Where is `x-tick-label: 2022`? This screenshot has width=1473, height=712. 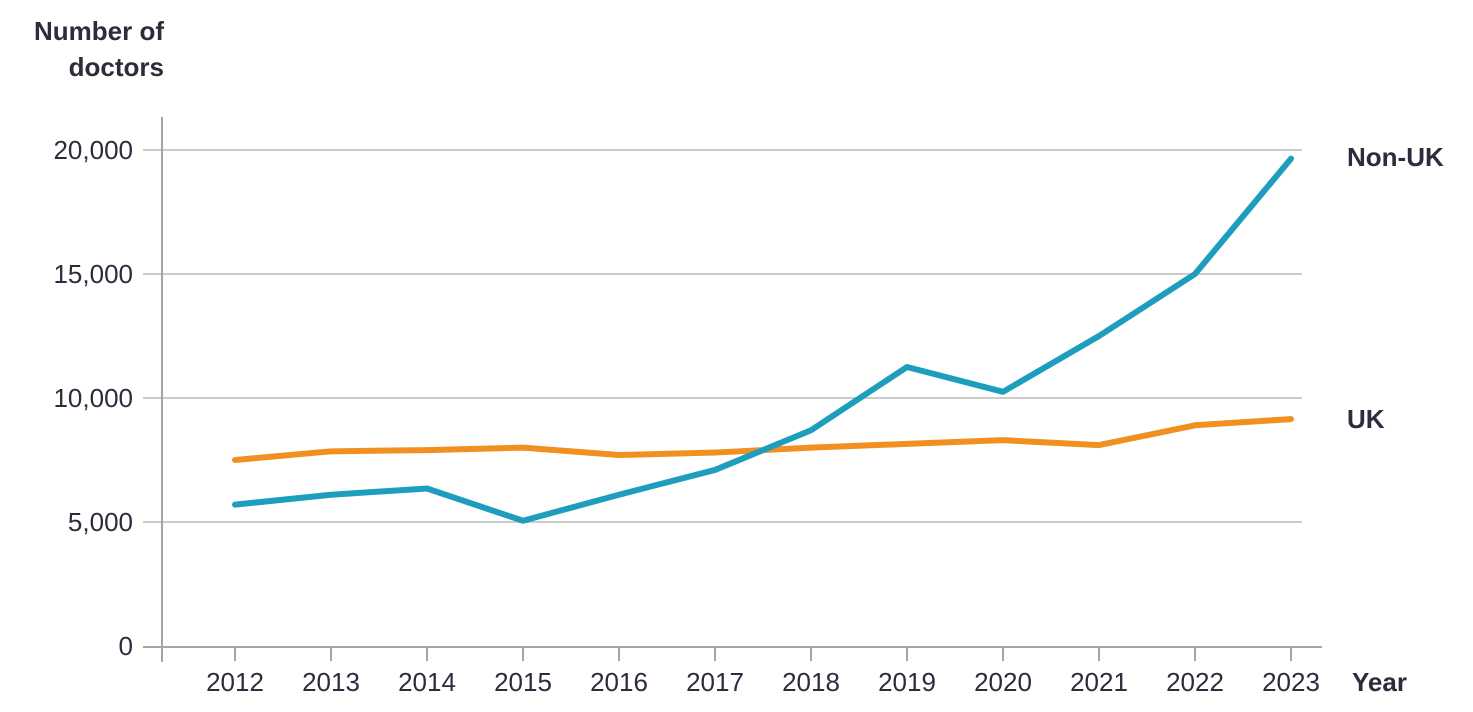 x-tick-label: 2022 is located at coordinates (1195, 682).